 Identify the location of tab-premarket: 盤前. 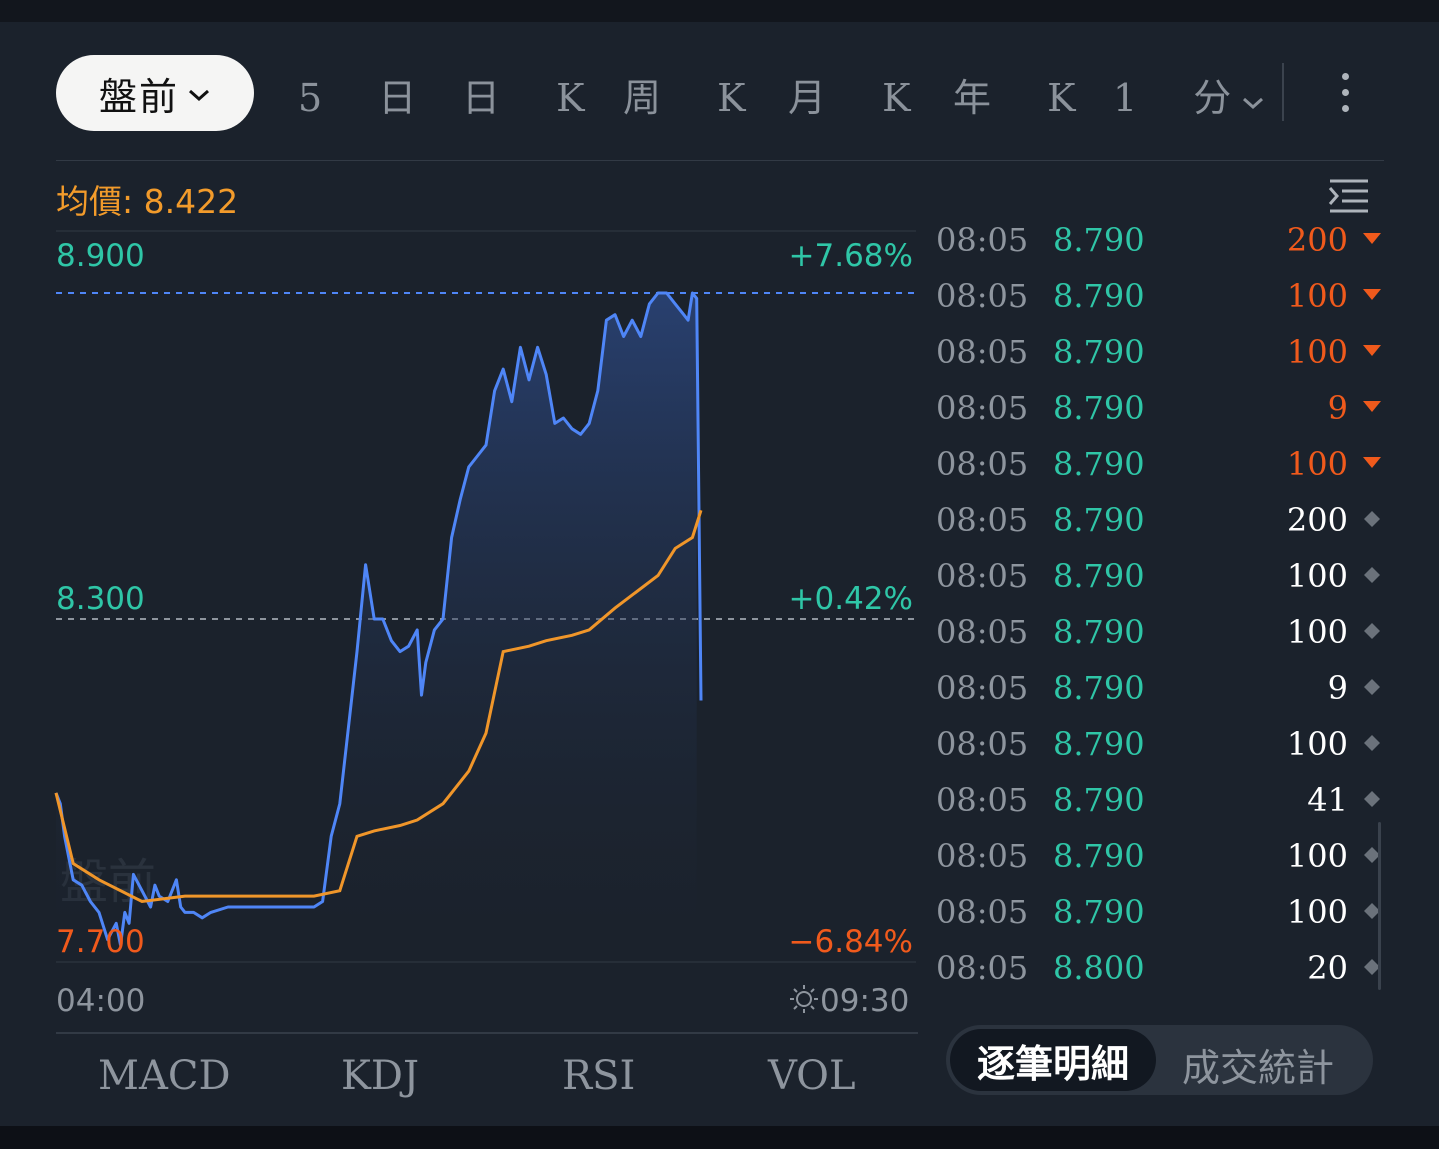
(155, 93).